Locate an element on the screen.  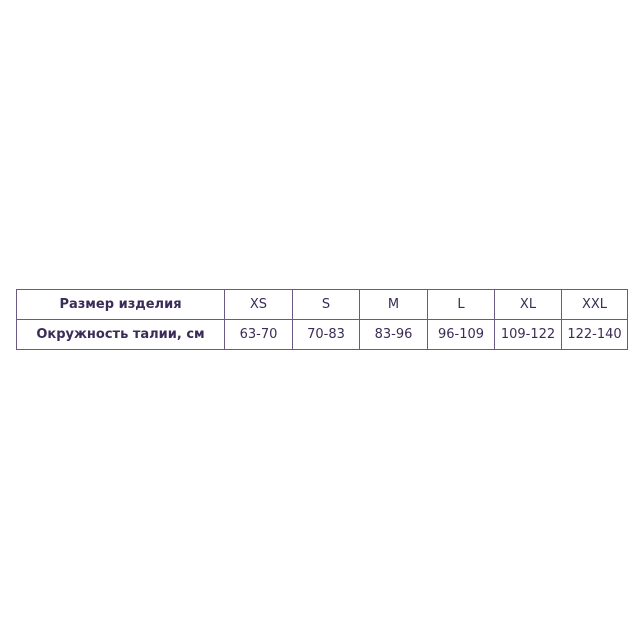
row-header: Окружность талии, см is located at coordinates (120, 334).